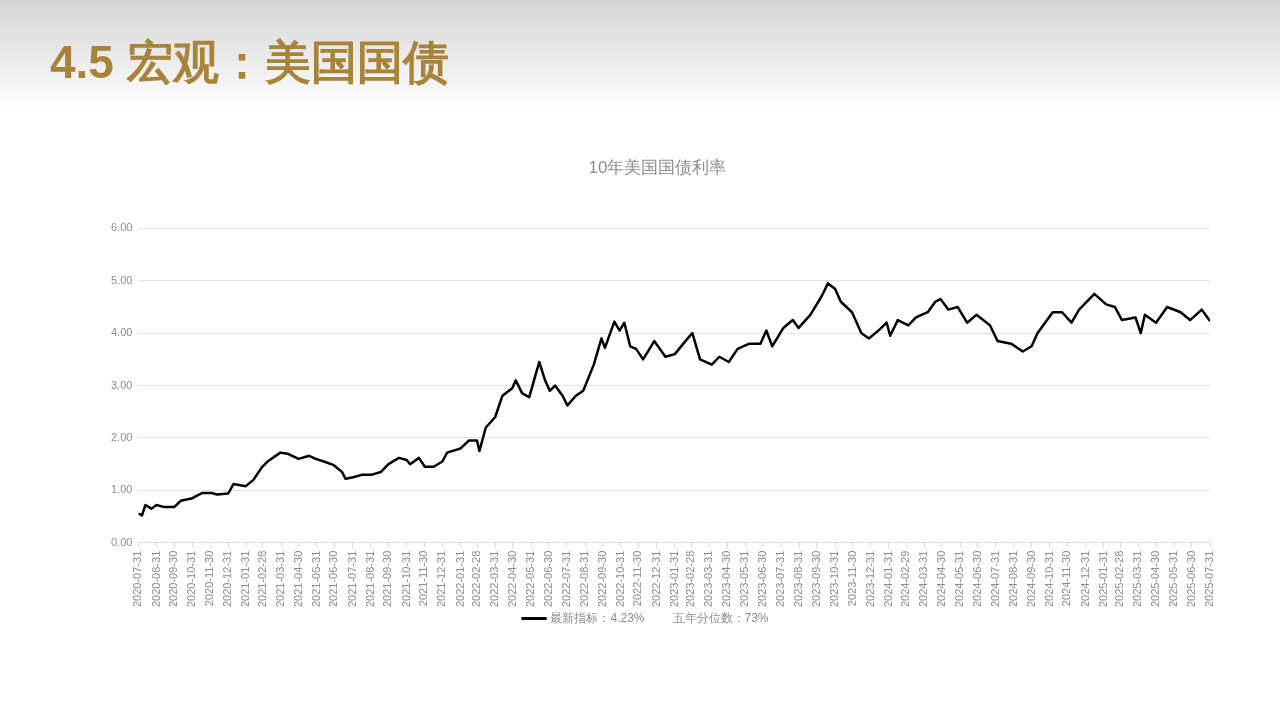 The height and width of the screenshot is (720, 1280). What do you see at coordinates (261, 579) in the screenshot?
I see `x-tick-label: 2021-02-28` at bounding box center [261, 579].